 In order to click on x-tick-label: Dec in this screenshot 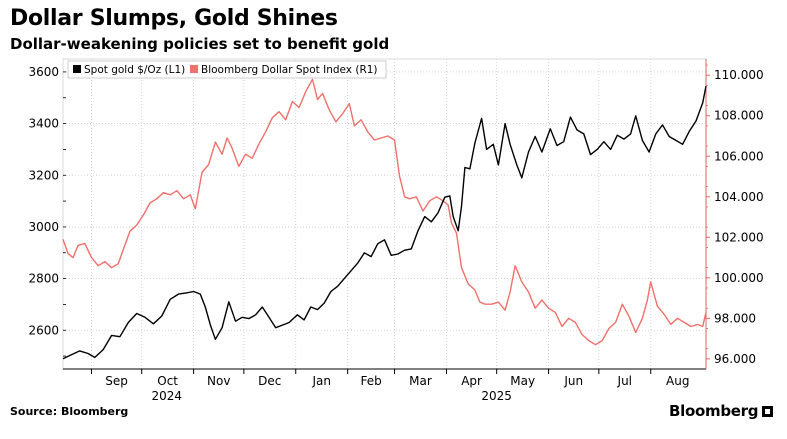, I will do `click(269, 381)`.